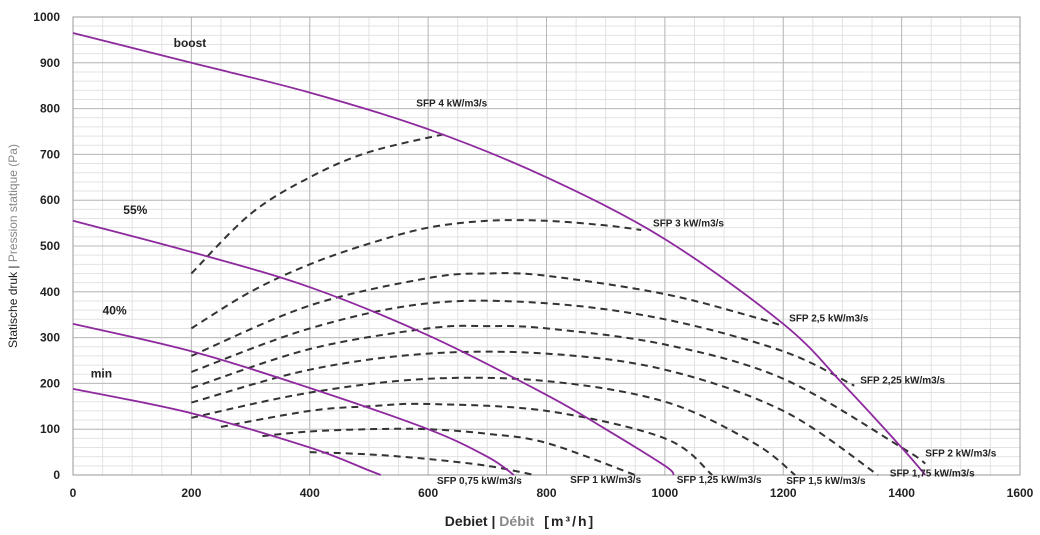  Describe the element at coordinates (451, 103) in the screenshot. I see `sfp-curve-label: SFP 4 kW/m3/s` at that location.